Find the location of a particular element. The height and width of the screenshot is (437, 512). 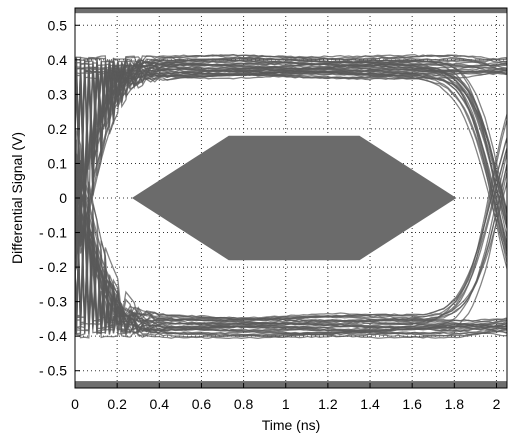

x-tick-label: 1 is located at coordinates (286, 404).